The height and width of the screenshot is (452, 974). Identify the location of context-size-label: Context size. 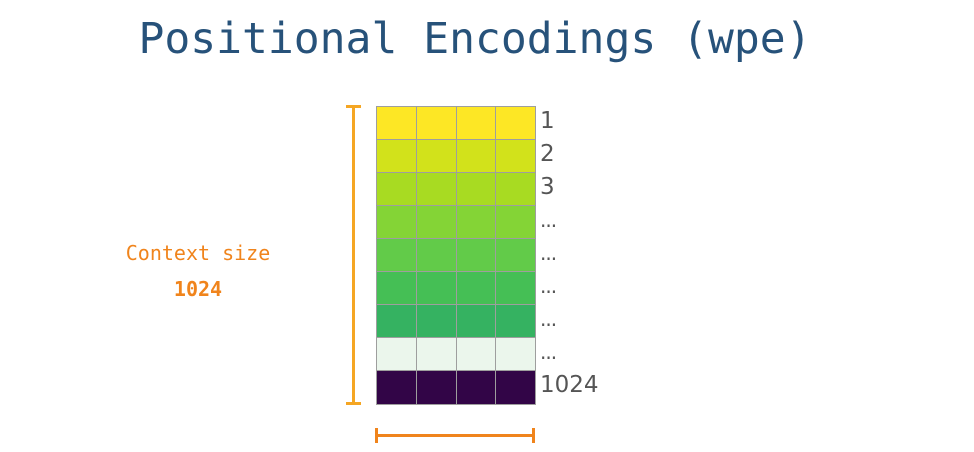
(198, 253).